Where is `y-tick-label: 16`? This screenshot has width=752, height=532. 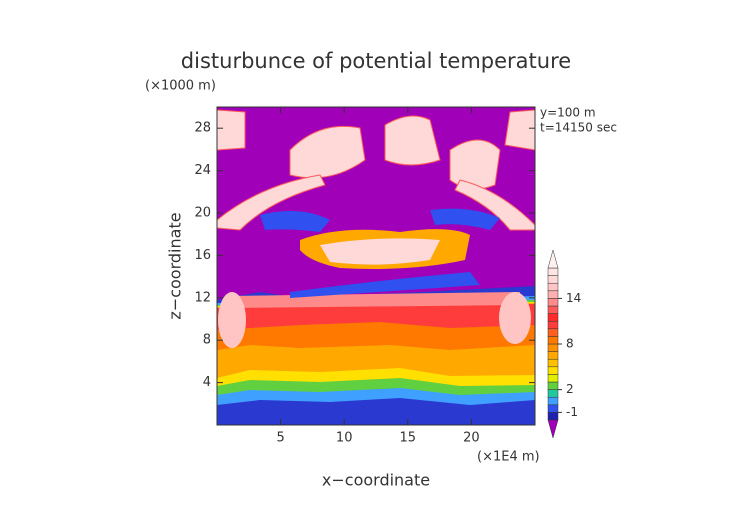 y-tick-label: 16 is located at coordinates (202, 255).